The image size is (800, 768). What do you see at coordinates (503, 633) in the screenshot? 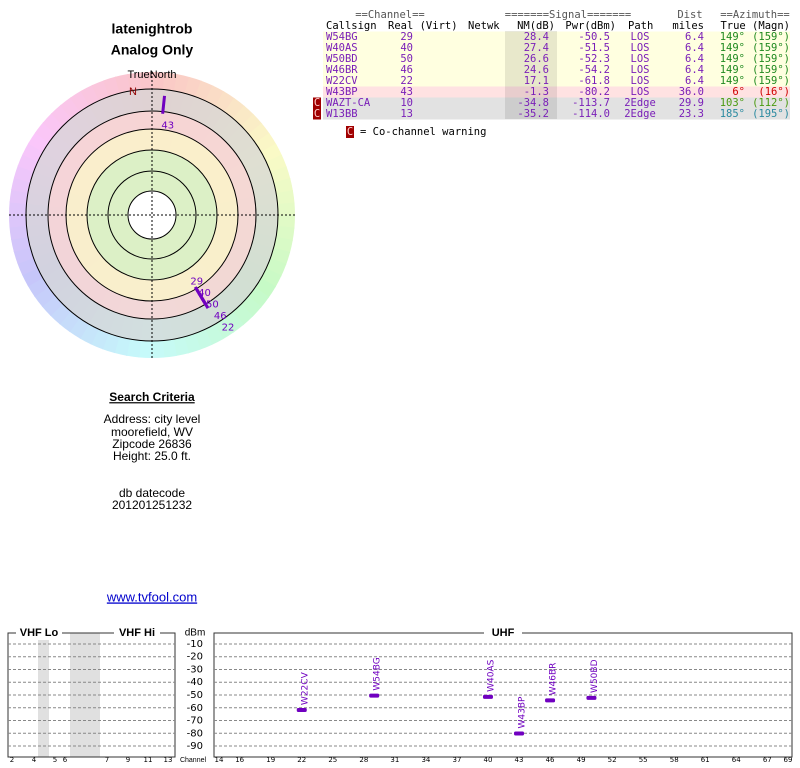
I see `section-label: UHF` at bounding box center [503, 633].